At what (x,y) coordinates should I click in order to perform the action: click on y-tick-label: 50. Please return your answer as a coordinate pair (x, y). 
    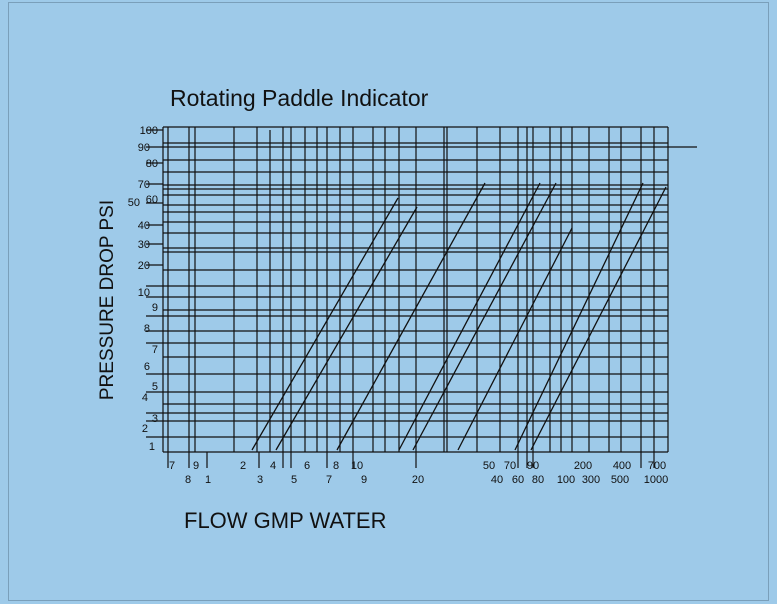
    Looking at the image, I should click on (134, 203).